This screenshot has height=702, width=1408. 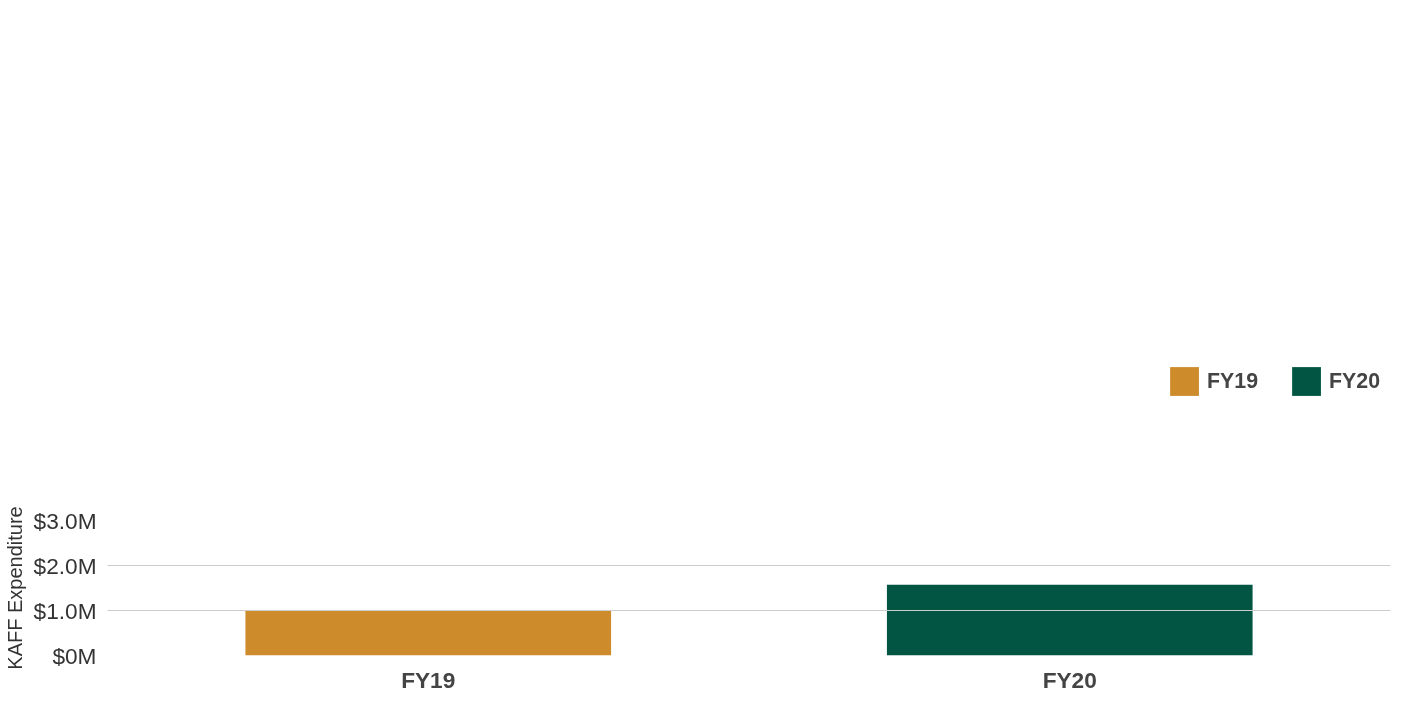 What do you see at coordinates (1233, 381) in the screenshot?
I see `legend-label: FY19` at bounding box center [1233, 381].